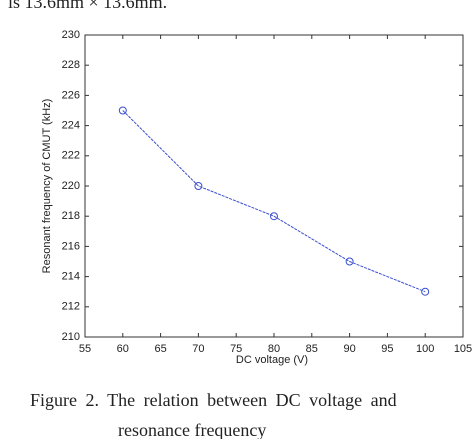 Image resolution: width=474 pixels, height=439 pixels. What do you see at coordinates (71, 307) in the screenshot?
I see `y-tick-label: 212` at bounding box center [71, 307].